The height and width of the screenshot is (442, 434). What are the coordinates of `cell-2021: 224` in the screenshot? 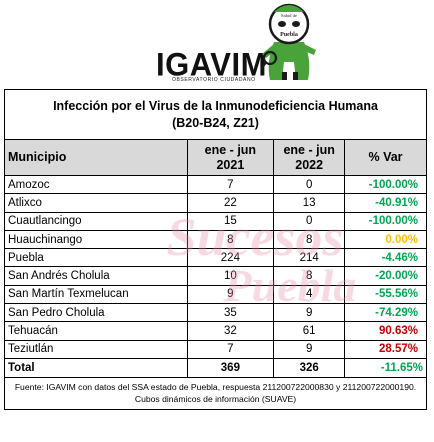 It's located at (230, 258).